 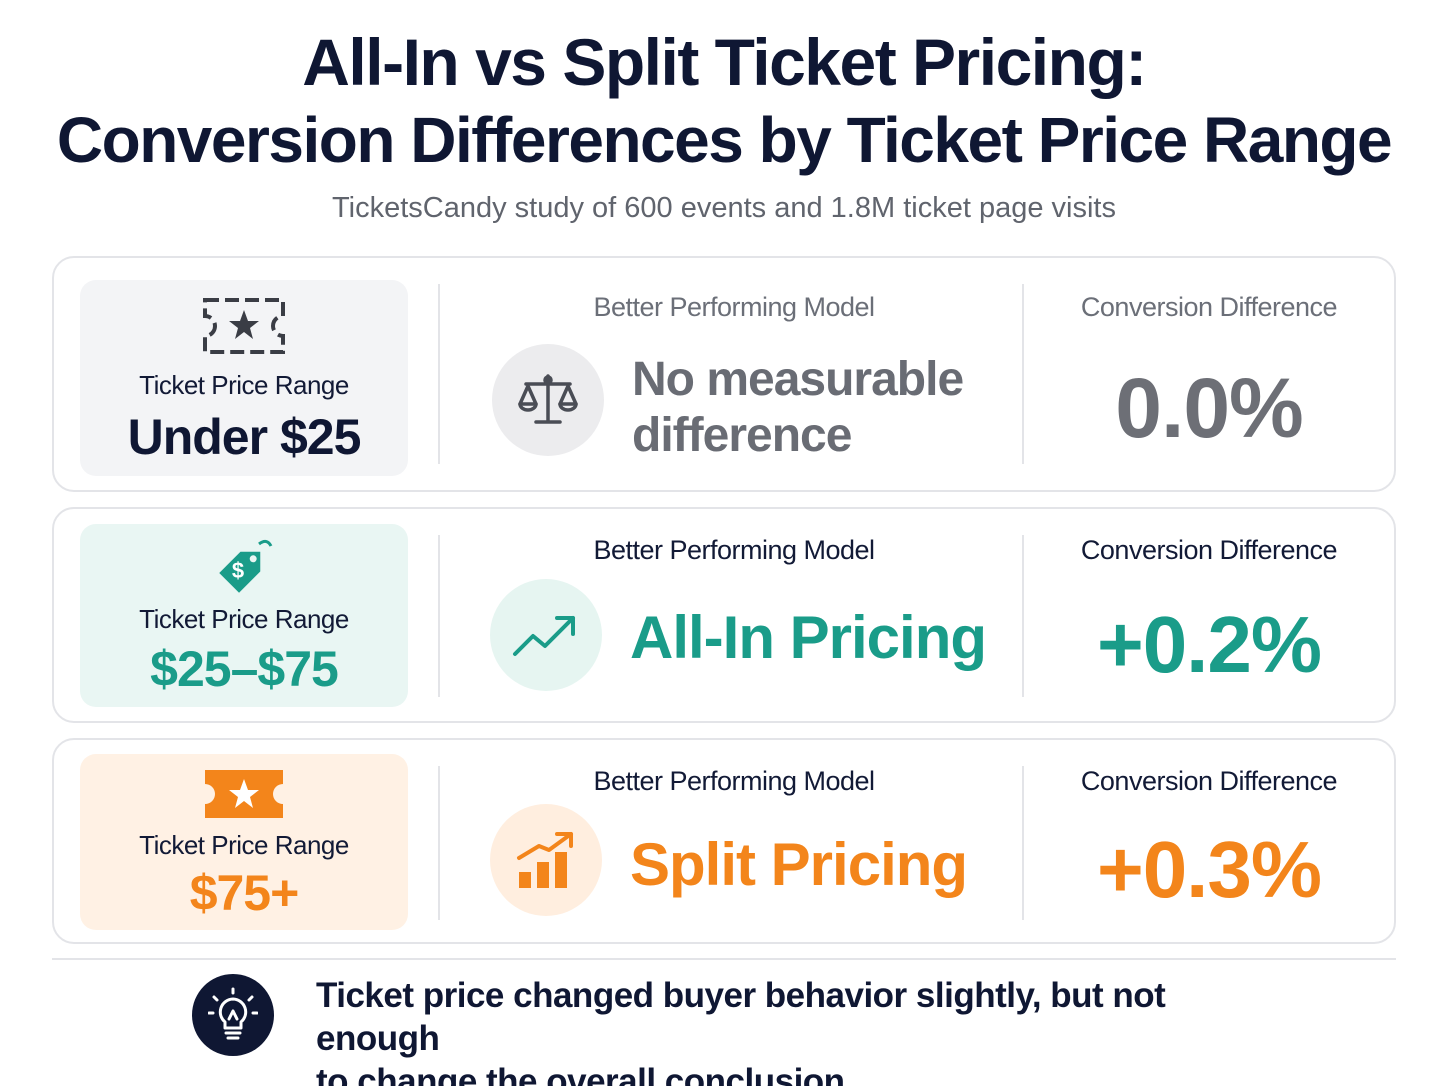 I want to click on model-value-line2: difference, so click(x=742, y=435).